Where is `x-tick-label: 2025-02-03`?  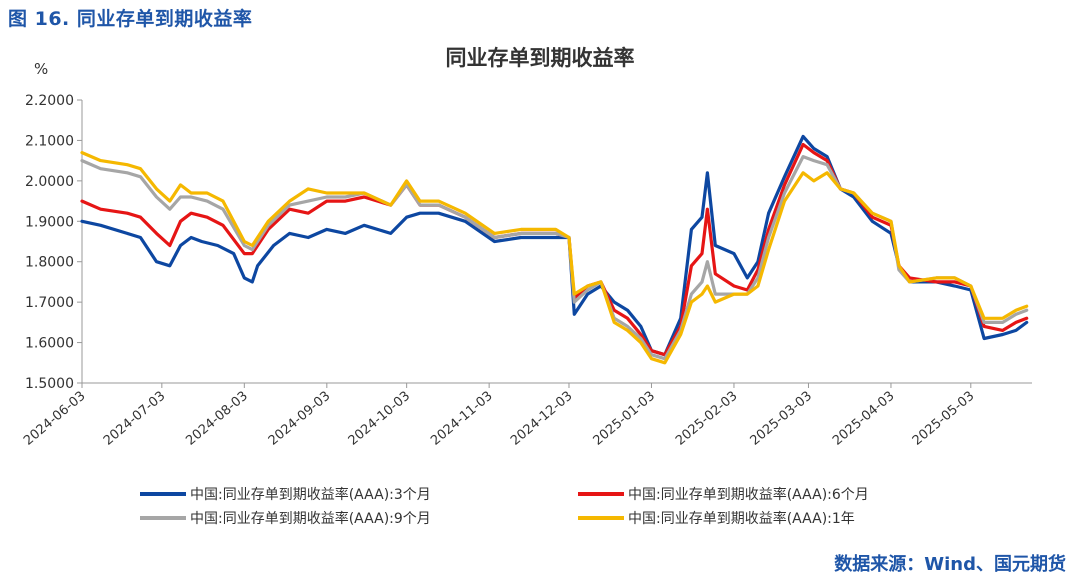 x-tick-label: 2025-02-03 is located at coordinates (707, 419).